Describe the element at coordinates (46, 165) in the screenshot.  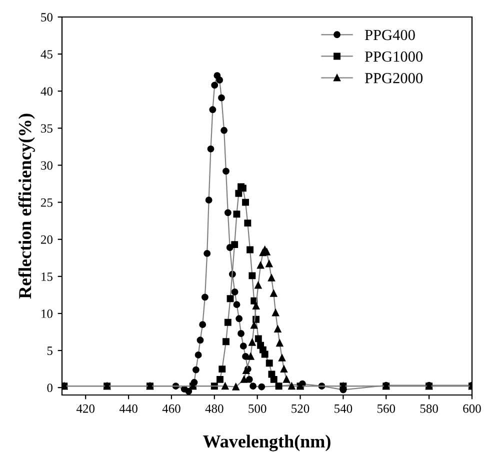
I see `y-tick-label: 30` at that location.